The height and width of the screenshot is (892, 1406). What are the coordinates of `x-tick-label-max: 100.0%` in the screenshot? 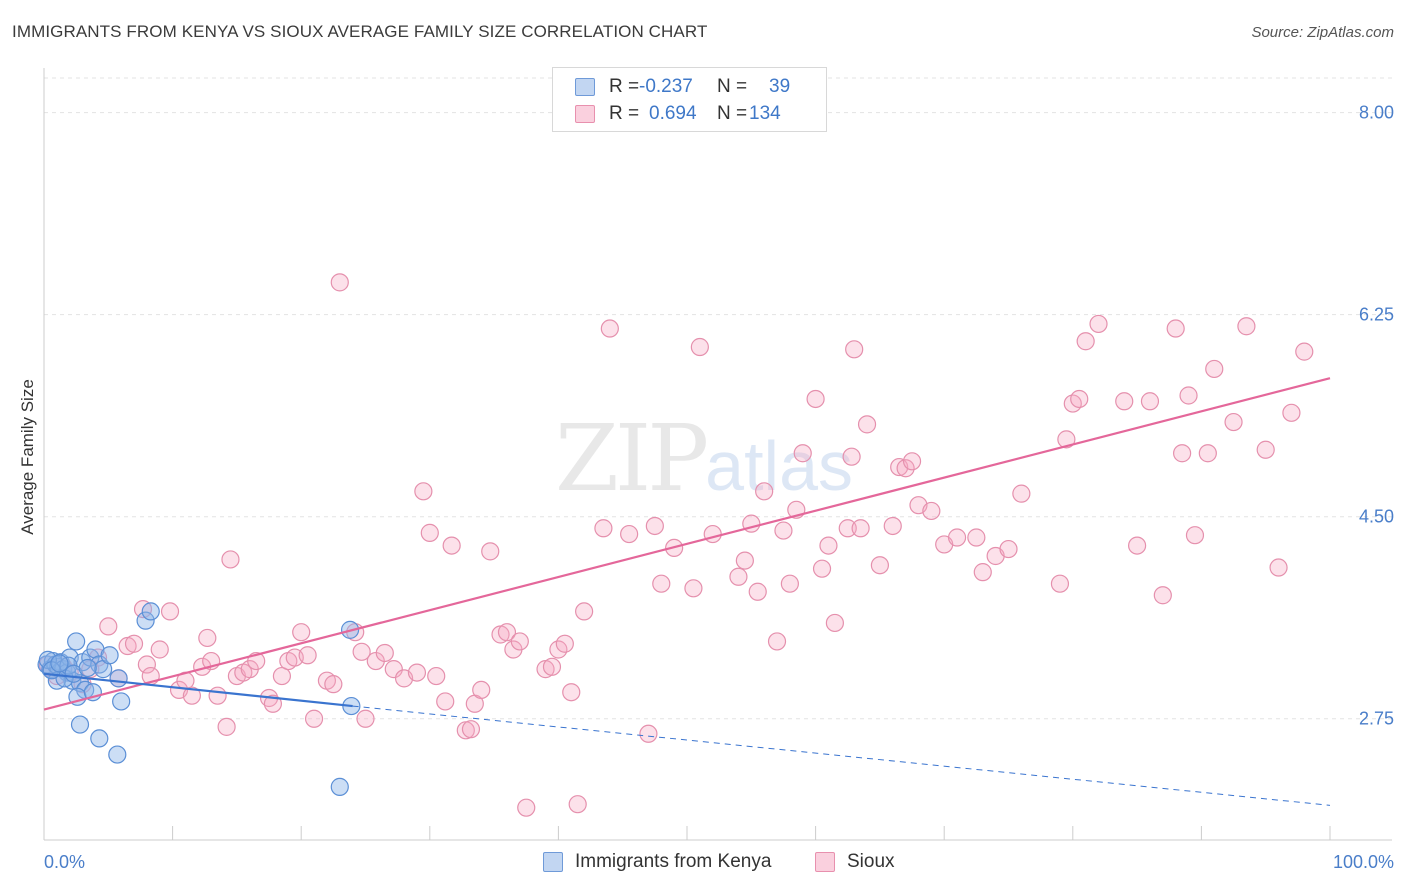 It's located at (1363, 862).